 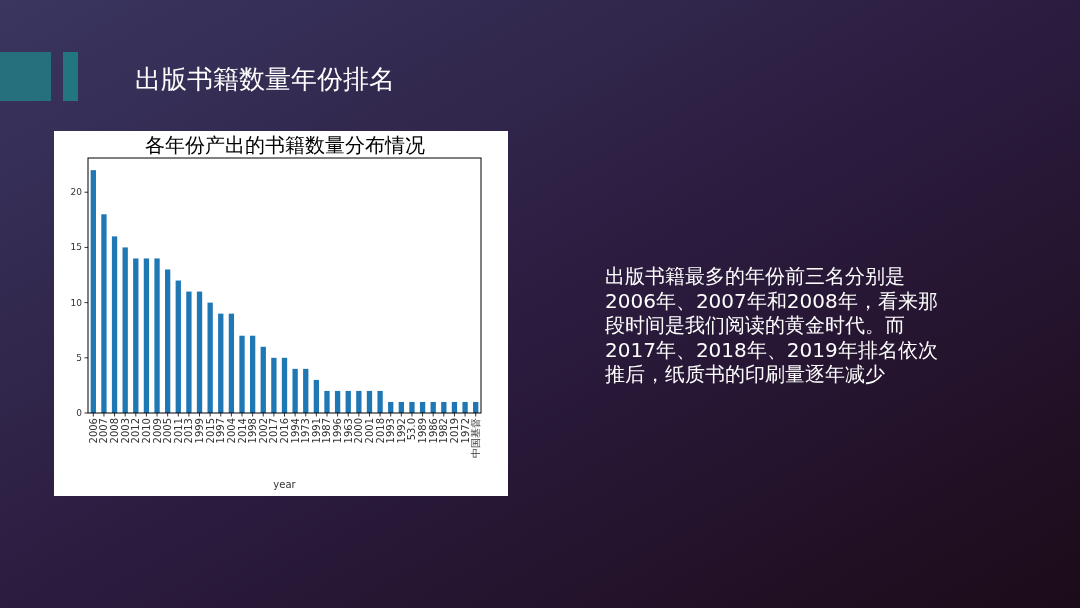 What do you see at coordinates (772, 325) in the screenshot?
I see `text: 出版书籍最多的年份前三名分别是2006年、2007年和2008年，看来那段时间是我们阅读的黄金时代。而2017年、2018年、2019年排名依次推后，纸质书的印刷量逐年减少` at bounding box center [772, 325].